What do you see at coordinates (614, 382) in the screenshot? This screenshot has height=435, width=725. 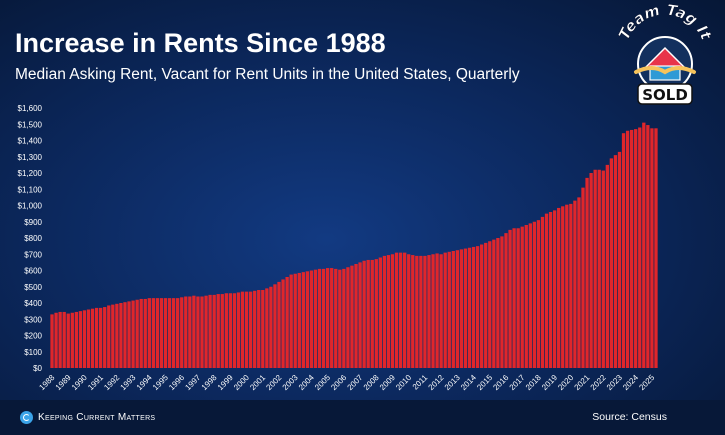 I see `x-tick-label: 2023` at bounding box center [614, 382].